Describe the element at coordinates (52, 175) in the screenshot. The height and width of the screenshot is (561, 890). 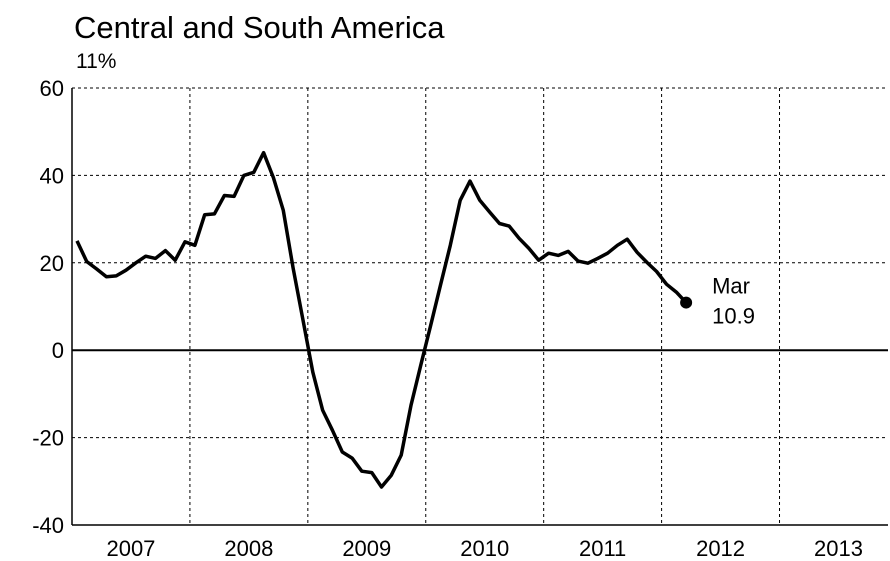
I see `y-tick-label: 40` at that location.